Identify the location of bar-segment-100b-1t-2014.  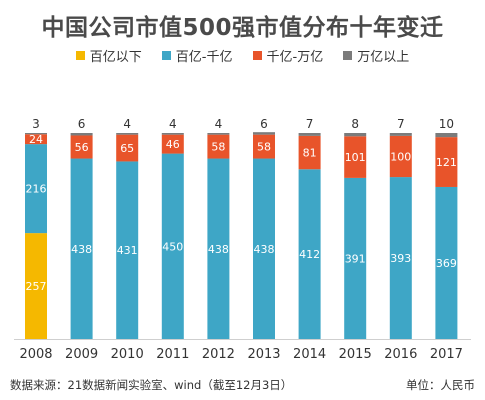
(309, 152).